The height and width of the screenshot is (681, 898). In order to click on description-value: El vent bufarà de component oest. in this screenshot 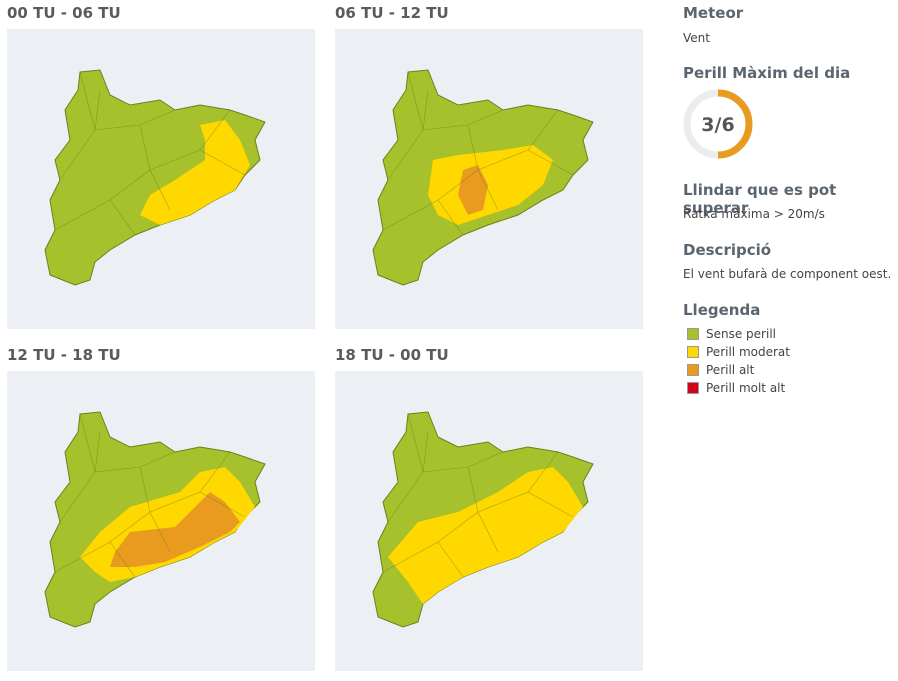, I will do `click(787, 274)`.